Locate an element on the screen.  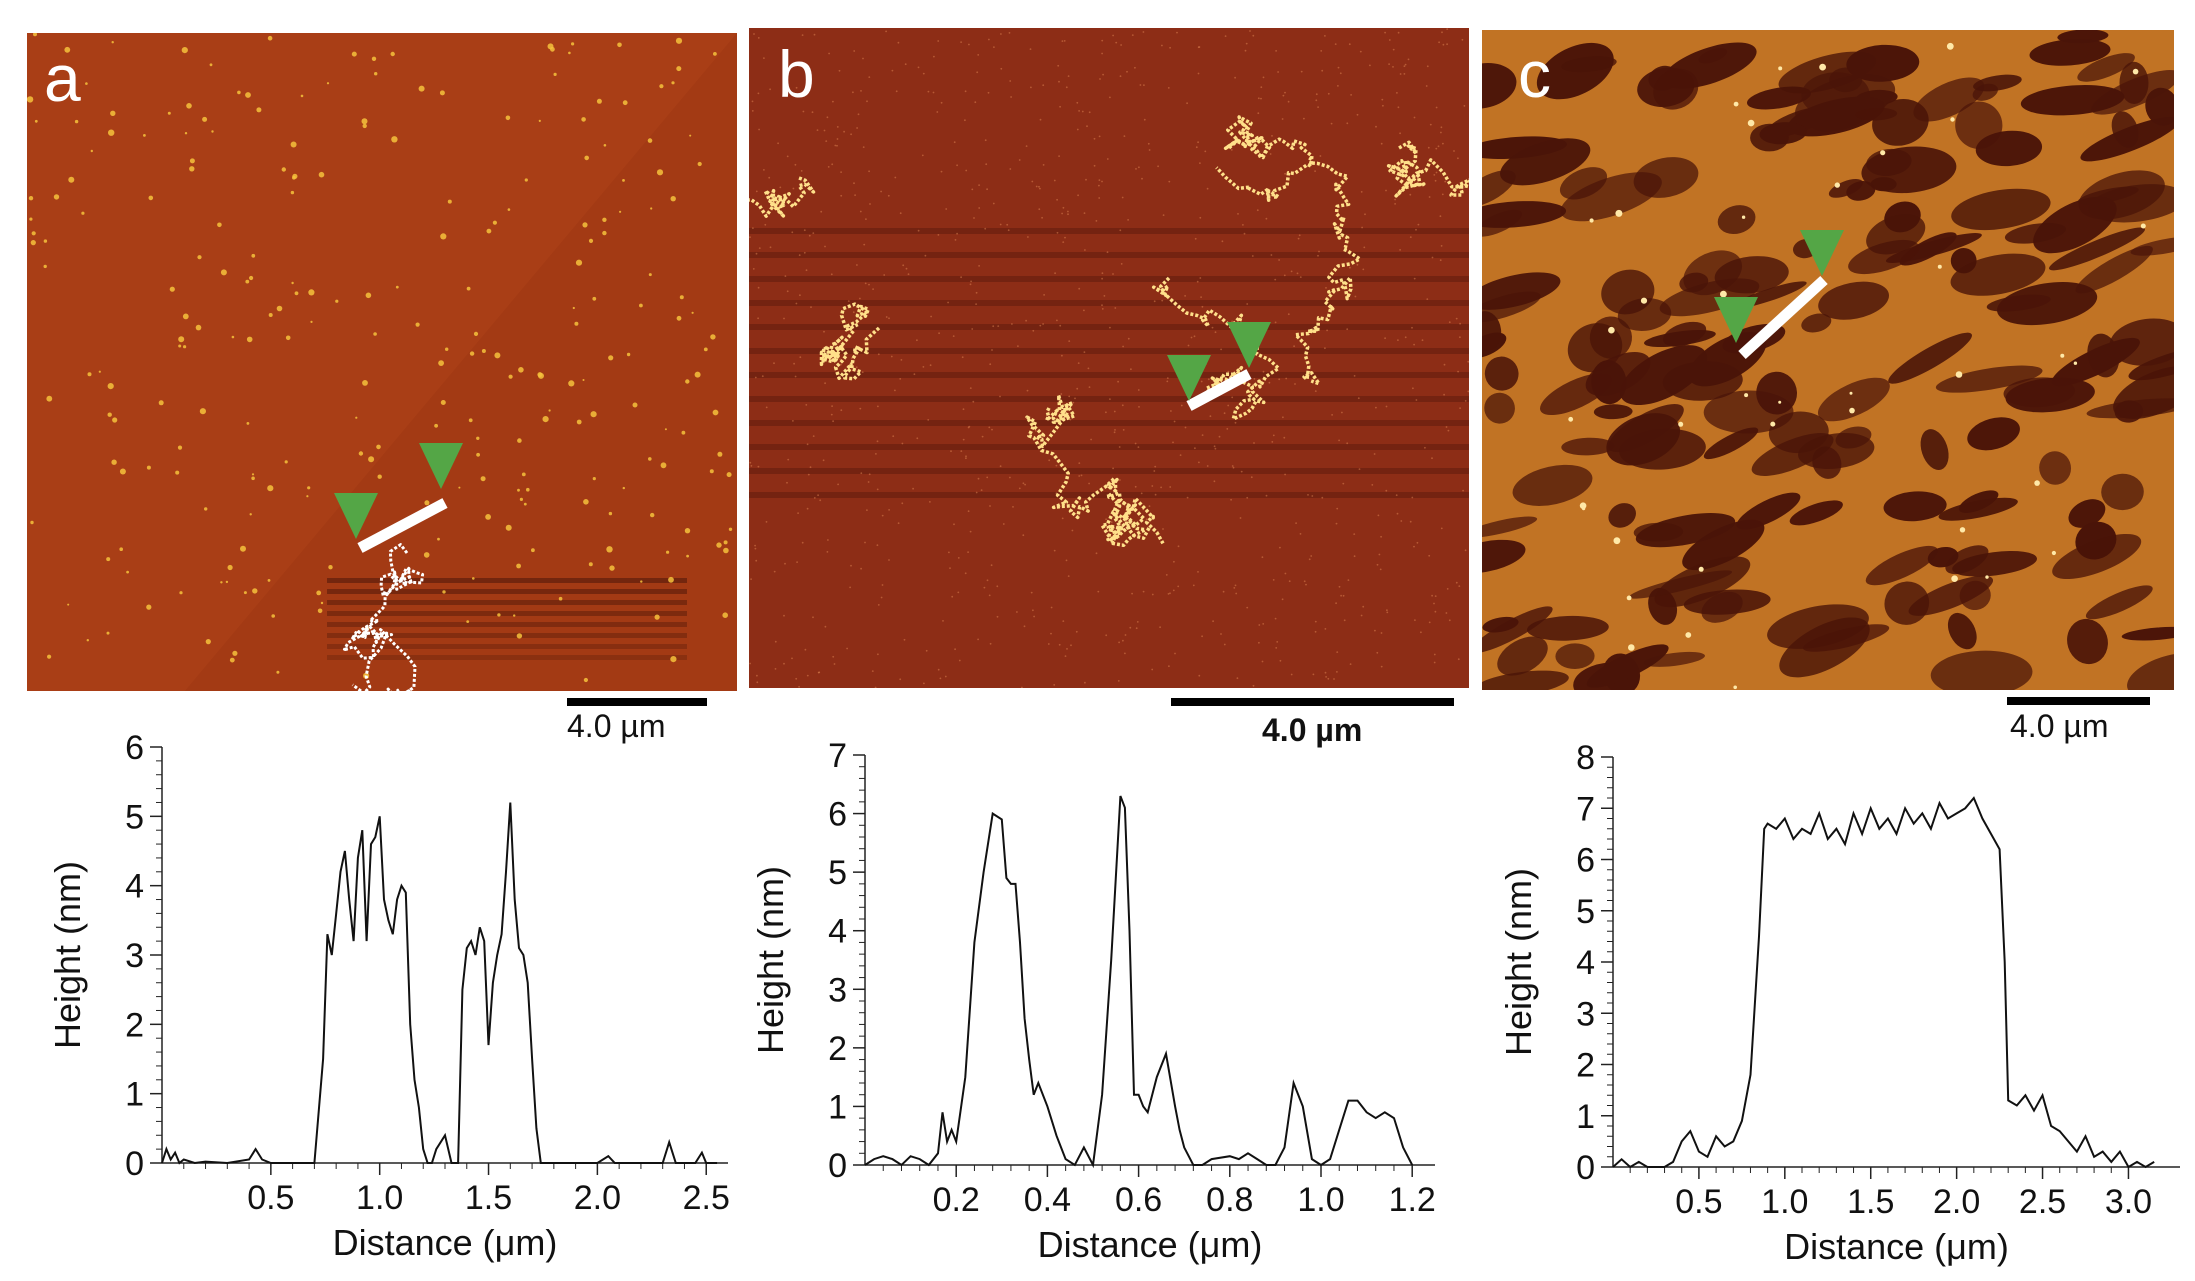
y-tick-label: 0 is located at coordinates (134, 1164).